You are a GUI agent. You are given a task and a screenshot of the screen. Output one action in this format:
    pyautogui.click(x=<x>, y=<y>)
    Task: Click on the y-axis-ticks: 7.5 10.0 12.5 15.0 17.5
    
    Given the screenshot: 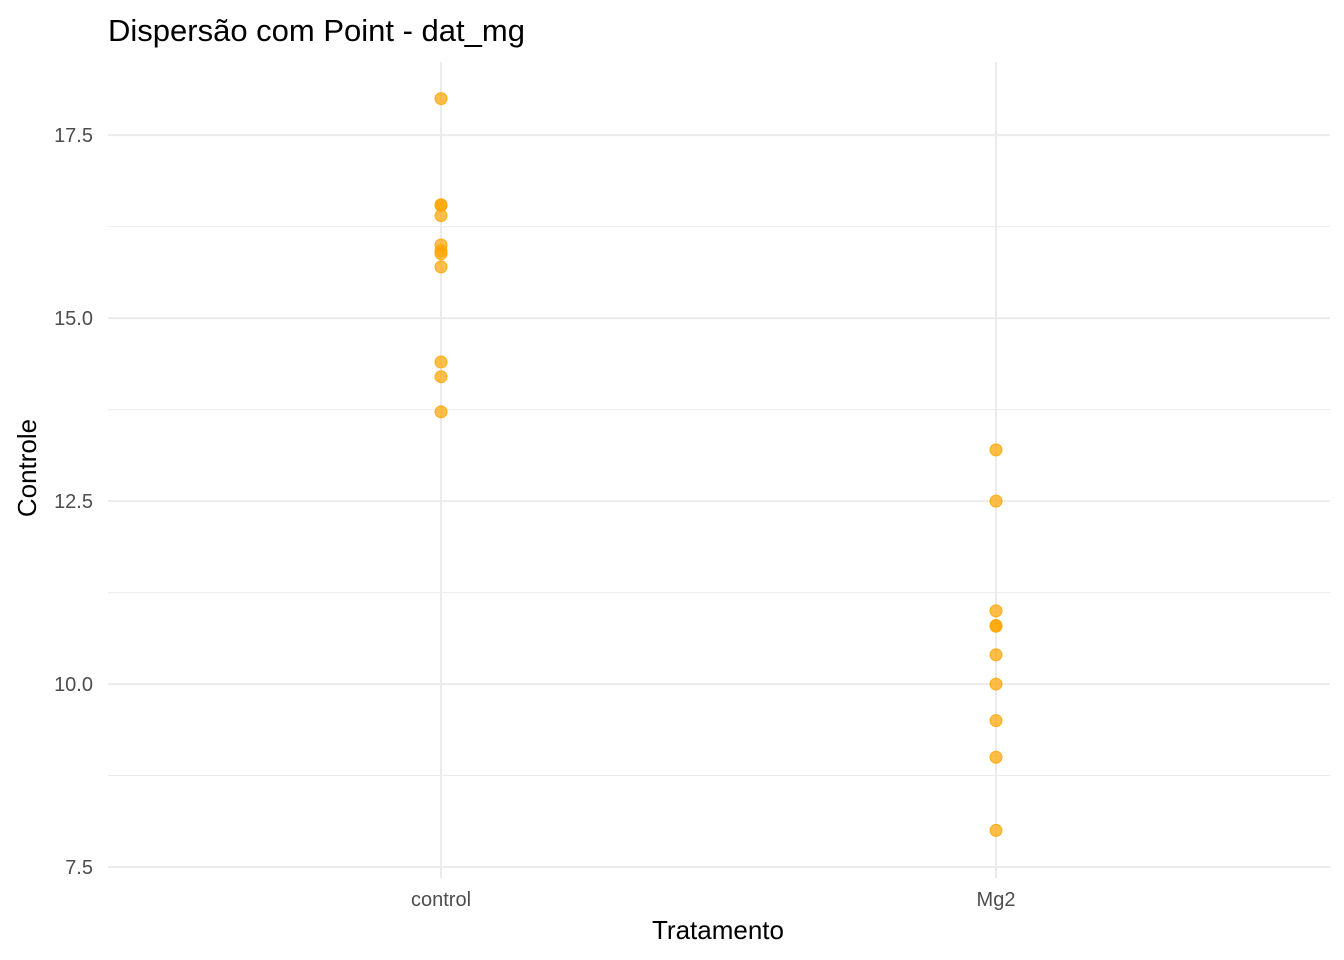 What is the action you would take?
    pyautogui.click(x=73, y=502)
    